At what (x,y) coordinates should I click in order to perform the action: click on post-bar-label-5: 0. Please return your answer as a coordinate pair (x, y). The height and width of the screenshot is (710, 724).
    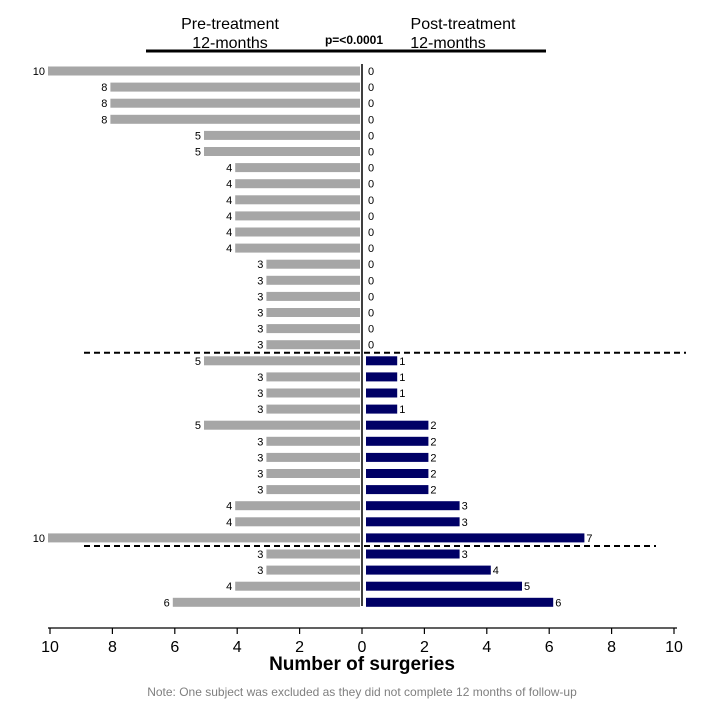
    Looking at the image, I should click on (371, 136).